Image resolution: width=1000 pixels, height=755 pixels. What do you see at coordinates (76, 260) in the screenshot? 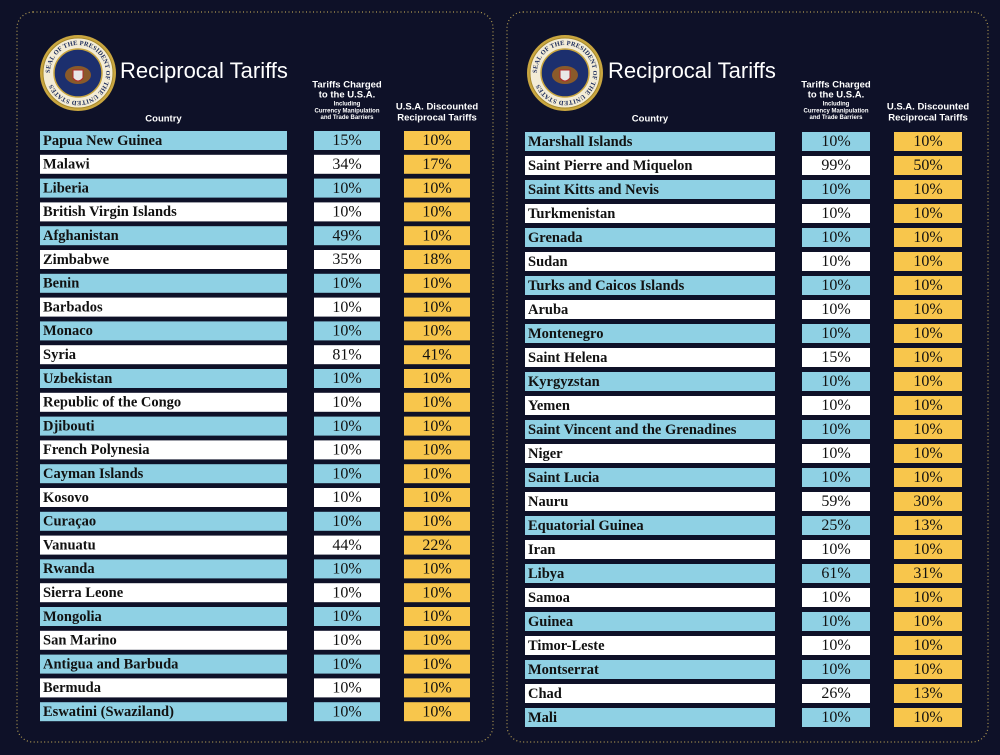
I see `country-name: Zimbabwe` at bounding box center [76, 260].